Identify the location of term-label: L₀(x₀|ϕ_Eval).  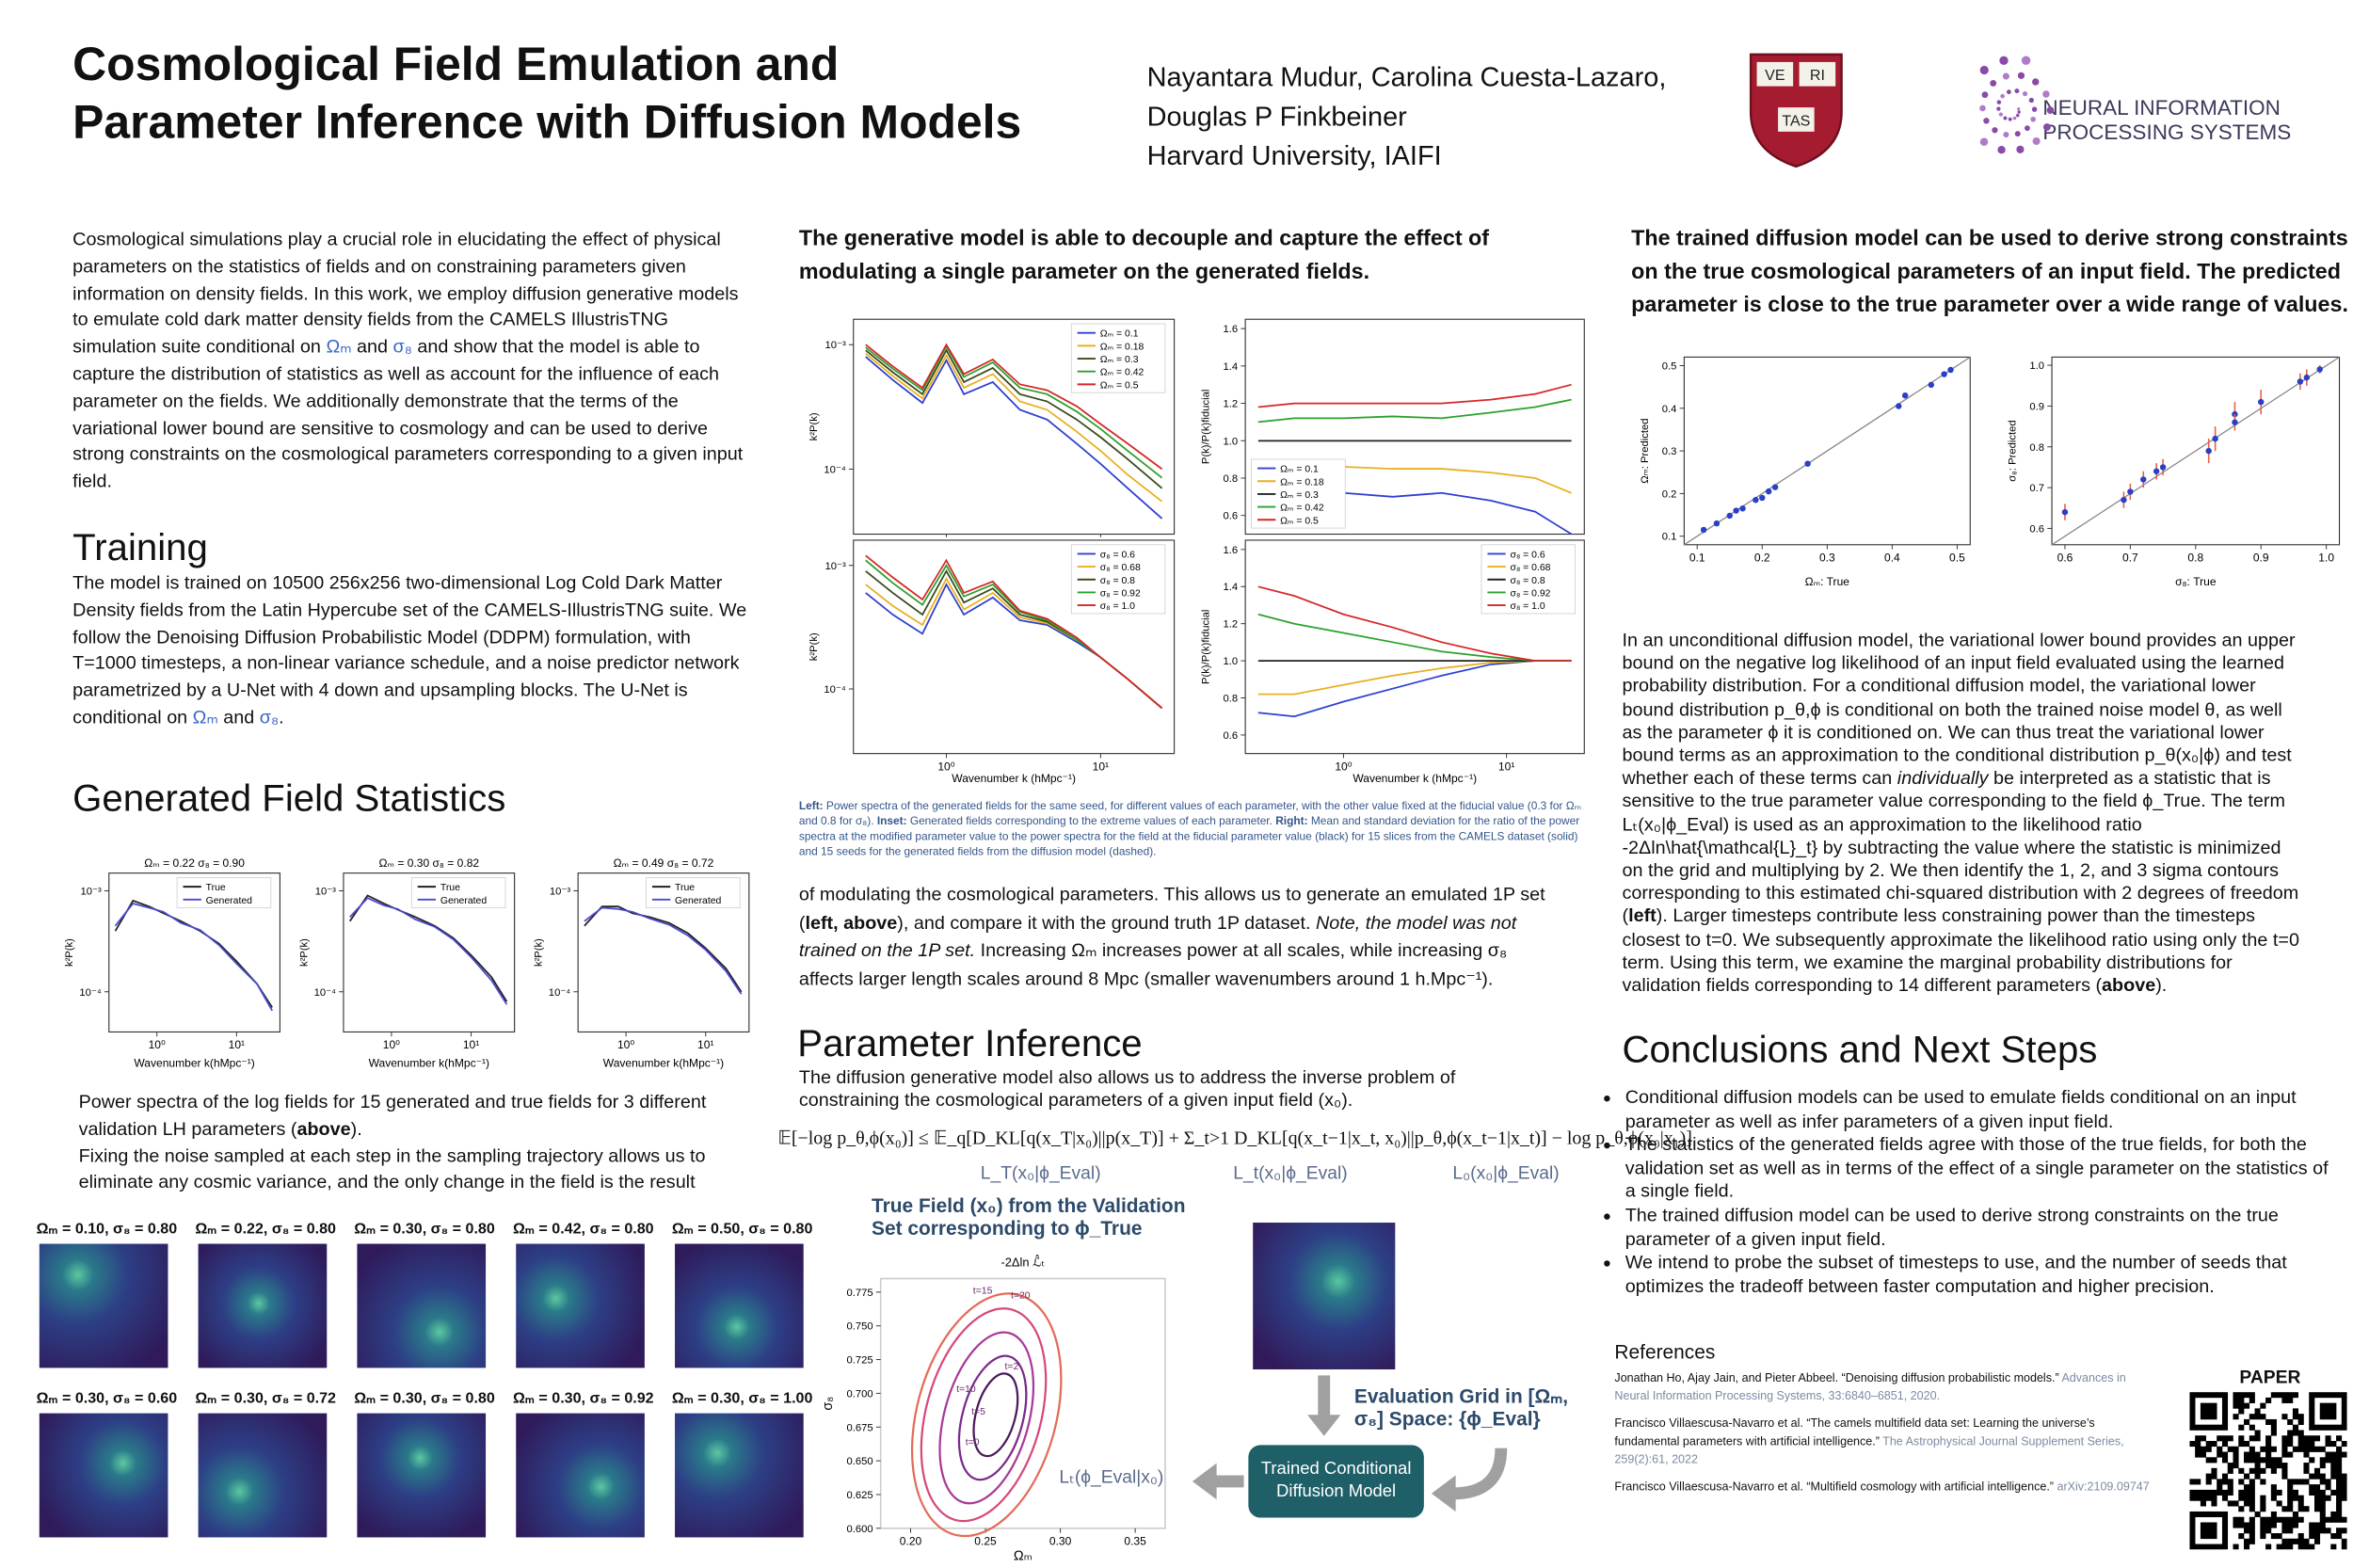
(1506, 1172).